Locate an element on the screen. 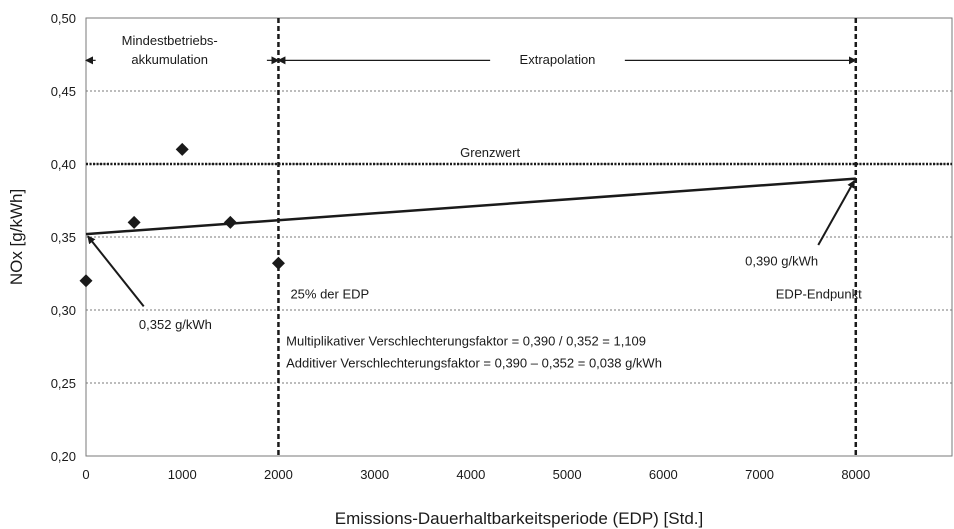 The height and width of the screenshot is (529, 954). y-tick-label: 0,40 is located at coordinates (63, 164).